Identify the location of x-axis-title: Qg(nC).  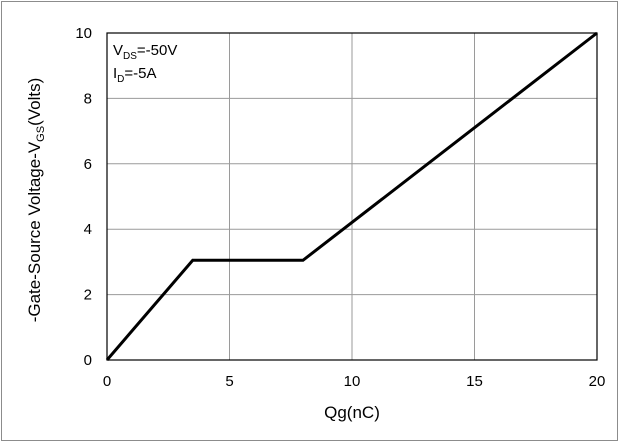
(352, 412).